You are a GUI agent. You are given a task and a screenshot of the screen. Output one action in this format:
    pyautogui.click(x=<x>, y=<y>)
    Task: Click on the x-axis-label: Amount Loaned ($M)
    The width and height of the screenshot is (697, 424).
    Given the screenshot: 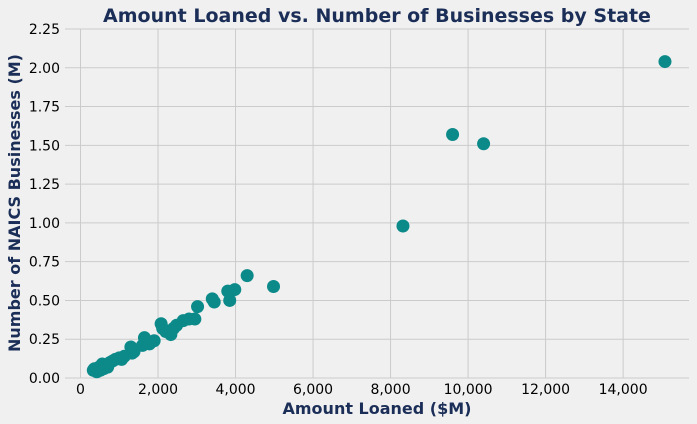 What is the action you would take?
    pyautogui.click(x=377, y=408)
    